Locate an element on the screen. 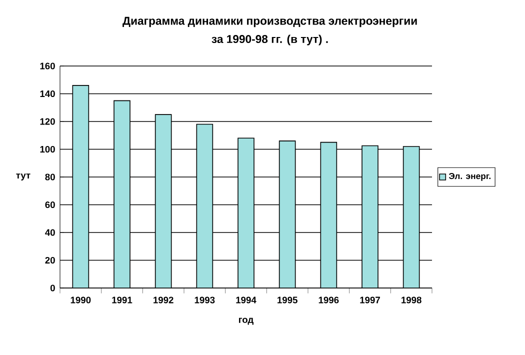  chart-title: Диаграмма динамики производства электроэнергии is located at coordinates (269, 22).